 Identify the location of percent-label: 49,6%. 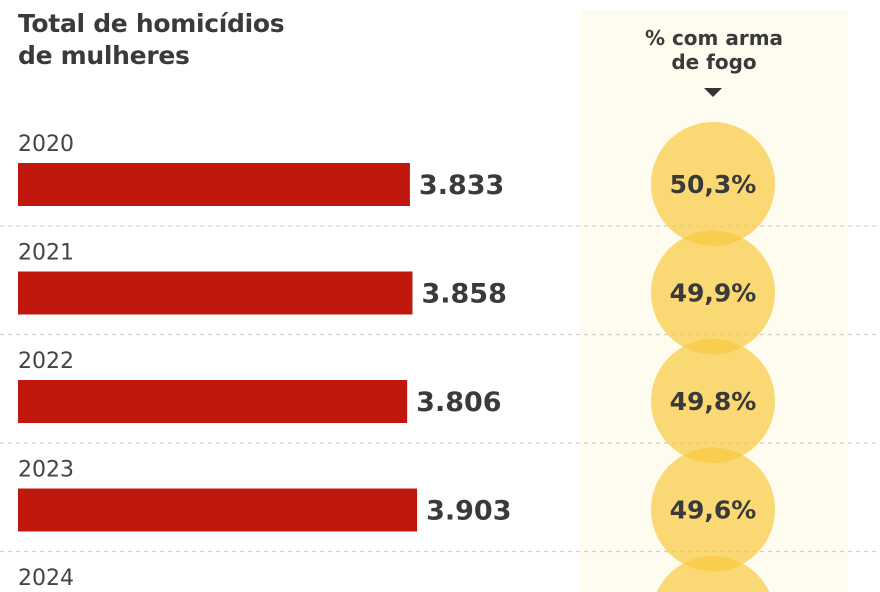
(713, 510).